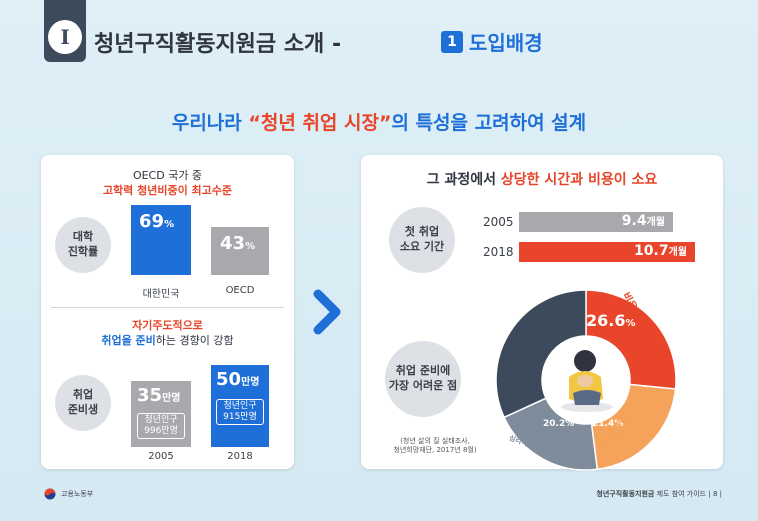  What do you see at coordinates (159, 395) in the screenshot?
I see `bar-2005-value: 35만명` at bounding box center [159, 395].